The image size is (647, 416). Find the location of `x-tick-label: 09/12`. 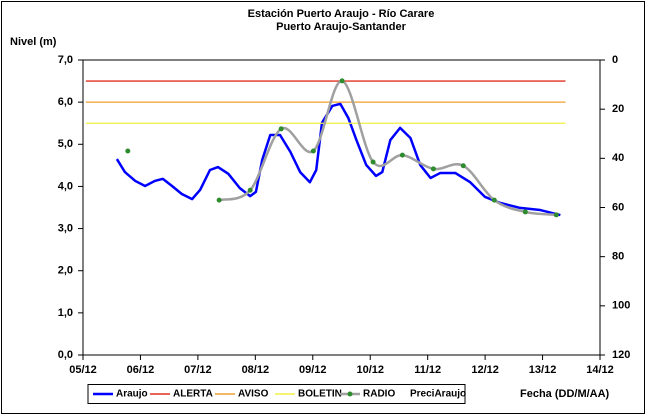

x-tick-label: 09/12 is located at coordinates (313, 370).